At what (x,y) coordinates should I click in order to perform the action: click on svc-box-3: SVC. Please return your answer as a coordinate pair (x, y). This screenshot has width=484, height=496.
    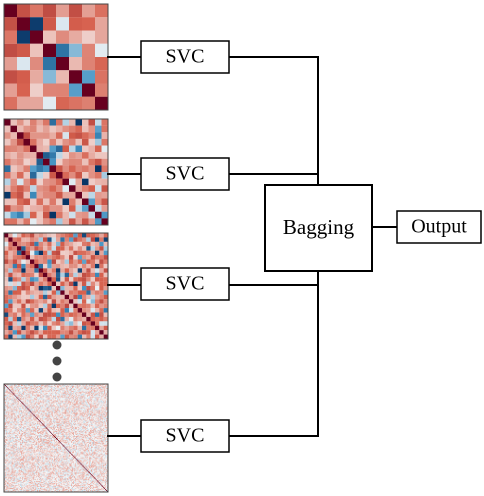
    Looking at the image, I should click on (185, 284).